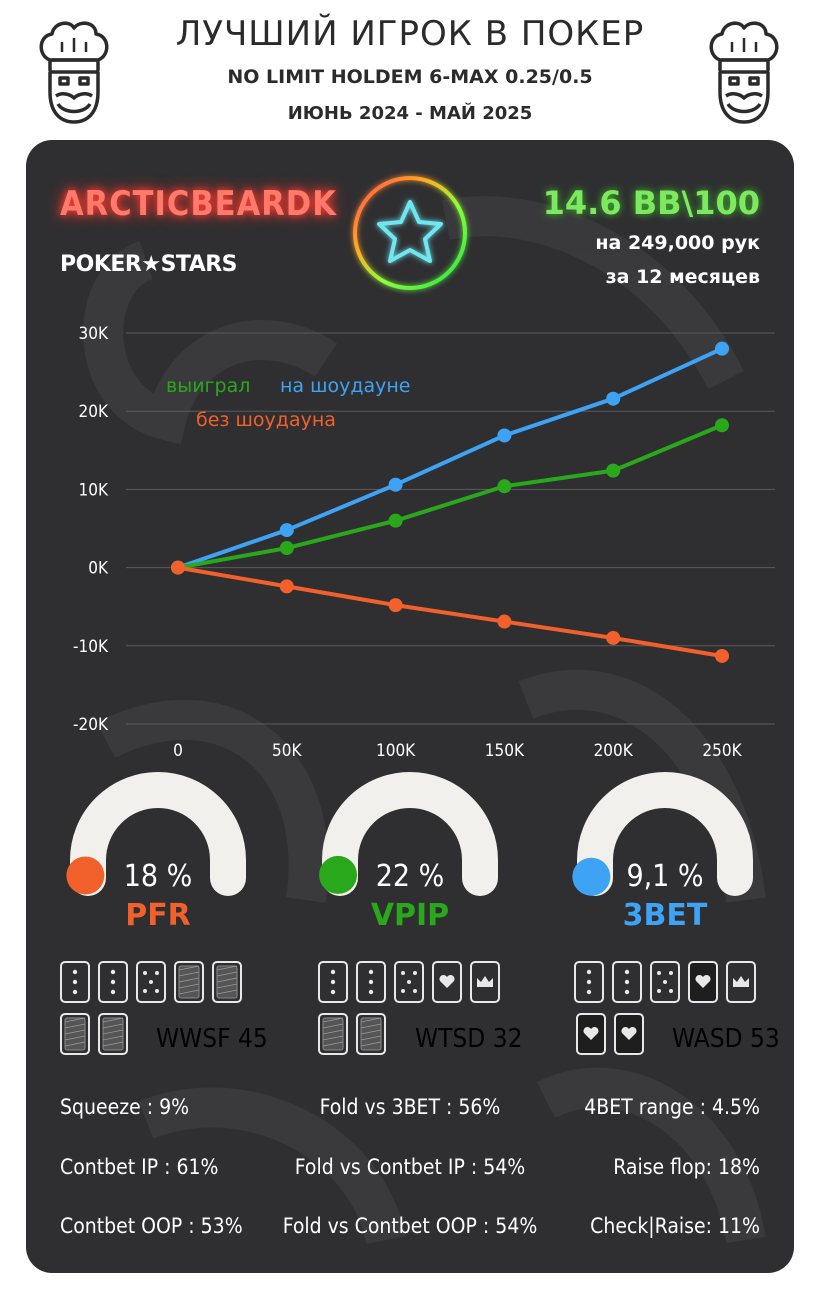  I want to click on gauge-label: PFR, so click(158, 915).